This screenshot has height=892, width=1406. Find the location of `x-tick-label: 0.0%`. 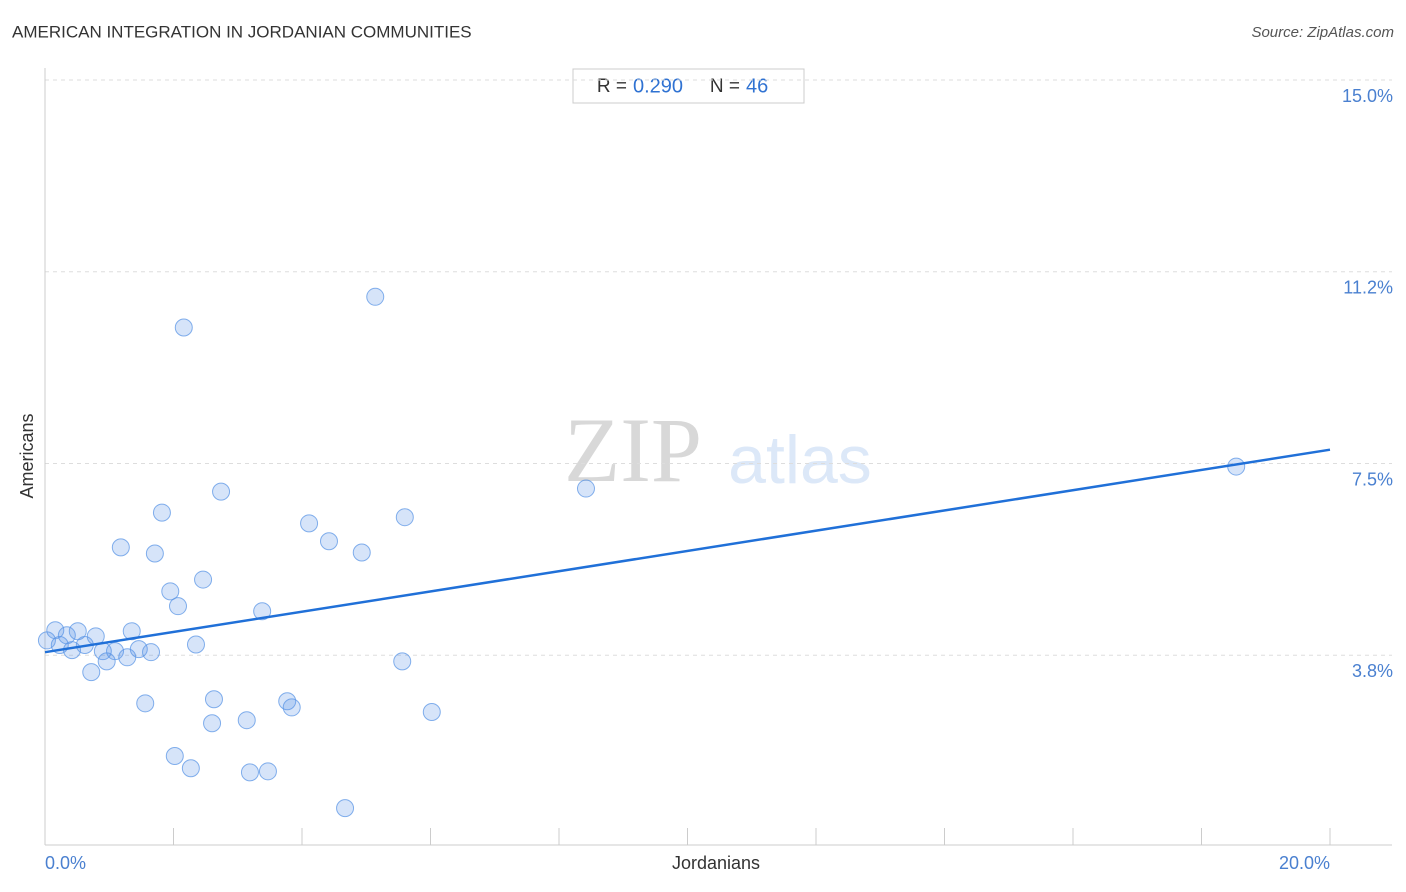

x-tick-label: 0.0% is located at coordinates (65, 863).